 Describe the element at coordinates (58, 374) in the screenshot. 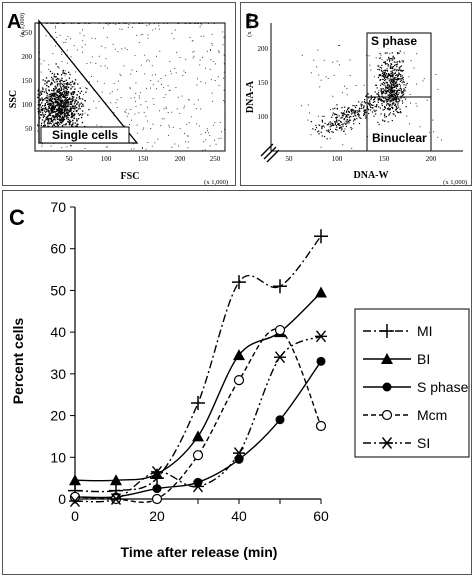

I see `y-tick-label: 30` at that location.